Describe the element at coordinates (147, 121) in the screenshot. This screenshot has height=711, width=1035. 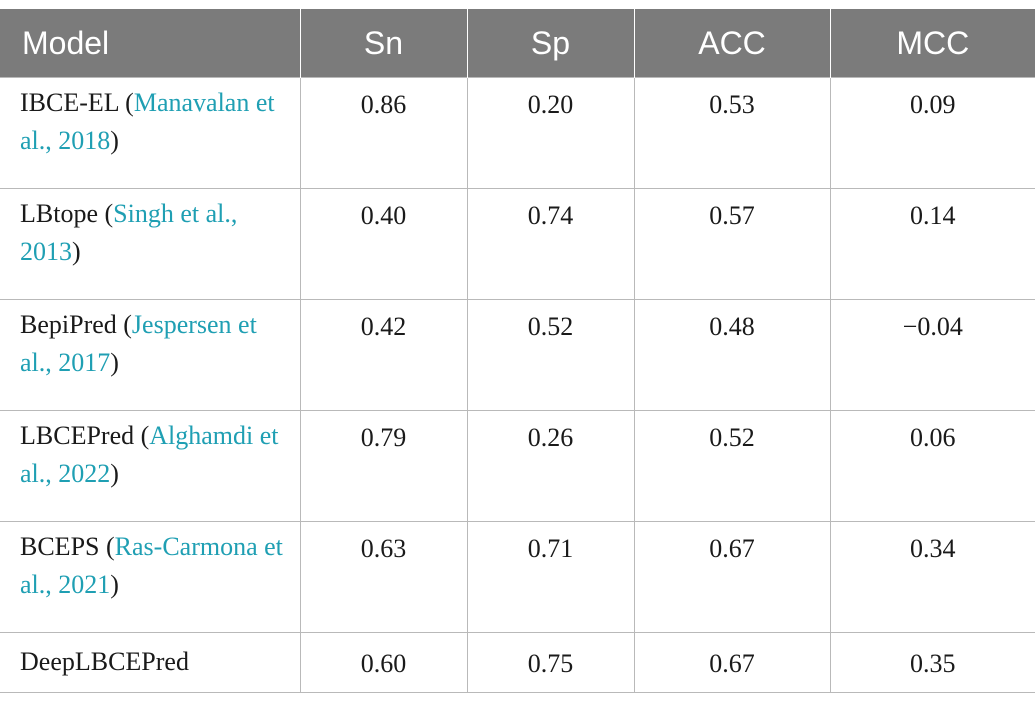
I see `reference-link: Manavalan et al., 2018` at that location.